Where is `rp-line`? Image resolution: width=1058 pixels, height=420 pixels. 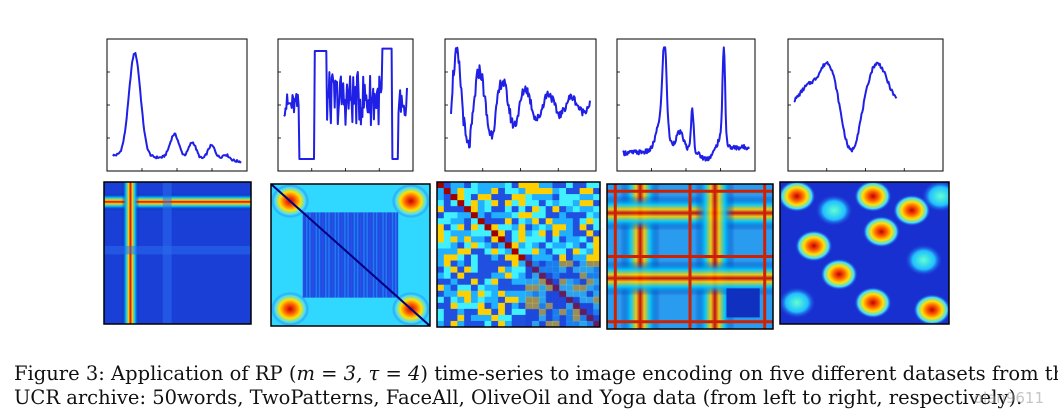 rp-line is located at coordinates (690, 256).